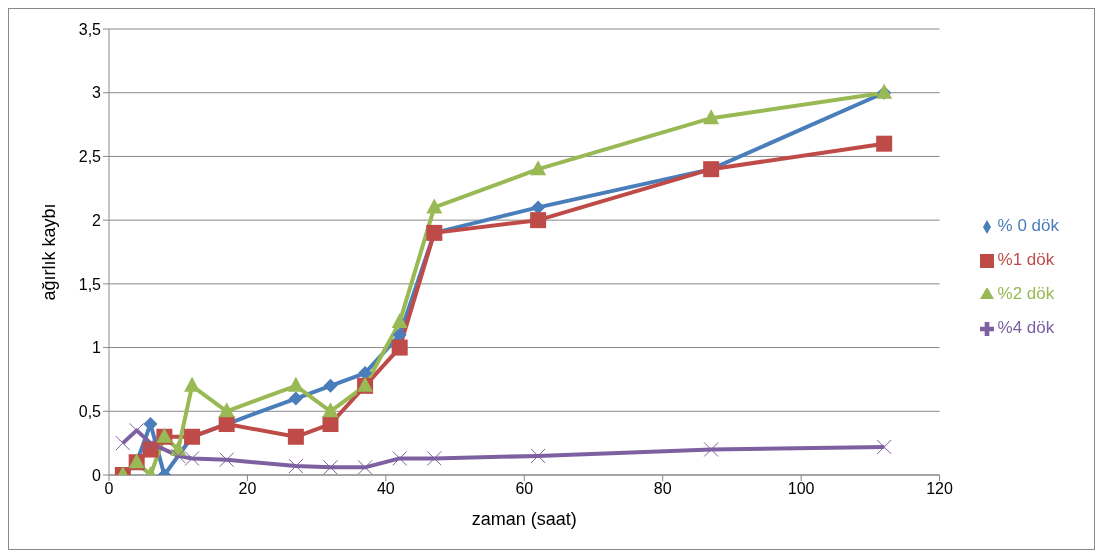 Image resolution: width=1101 pixels, height=556 pixels. Describe the element at coordinates (940, 489) in the screenshot. I see `x-tick-label: 120` at that location.